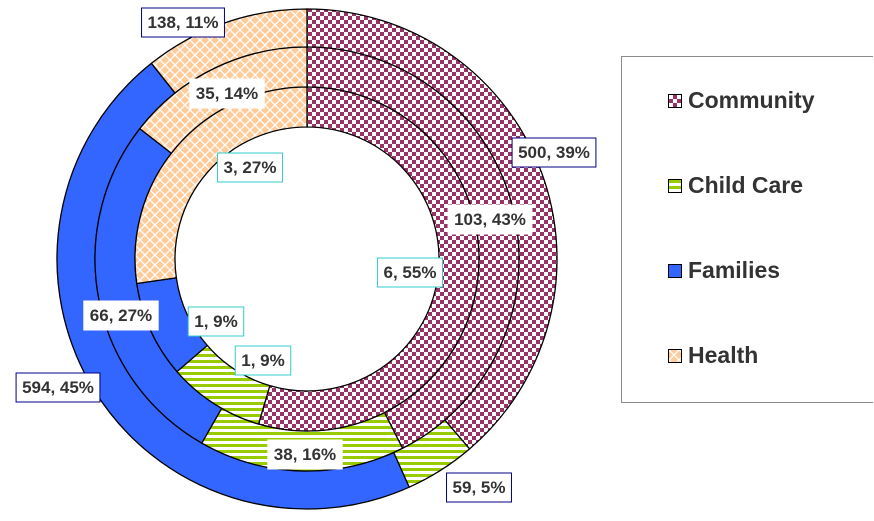 The image size is (874, 521). I want to click on data-label-inner-health: 3, 27%, so click(250, 167).